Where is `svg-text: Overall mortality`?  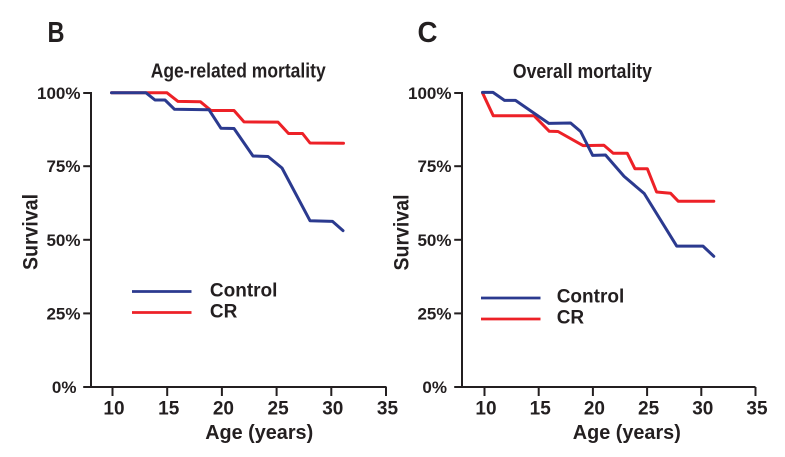 svg-text: Overall mortality is located at coordinates (583, 72).